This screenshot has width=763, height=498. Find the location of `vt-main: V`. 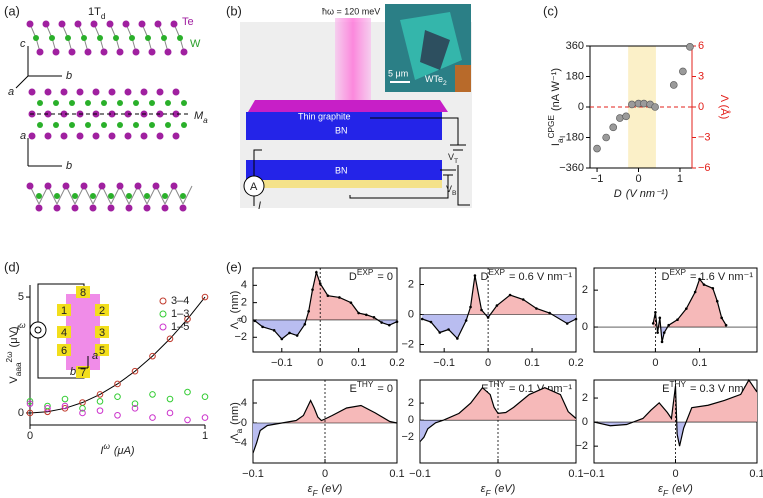

vt-main: V is located at coordinates (451, 157).